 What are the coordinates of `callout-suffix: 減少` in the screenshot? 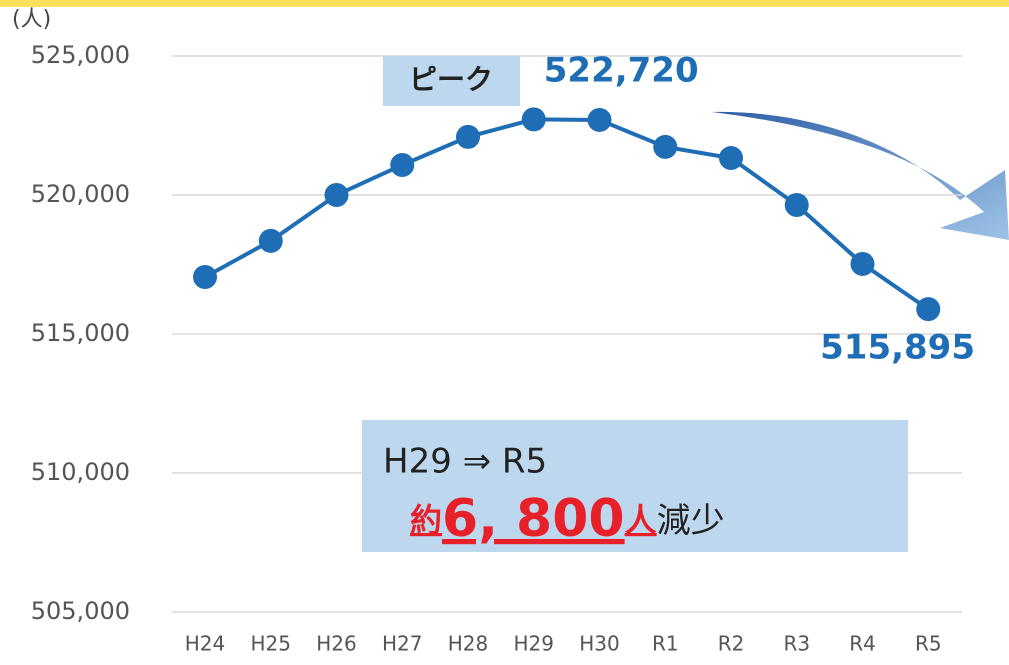 It's located at (691, 521).